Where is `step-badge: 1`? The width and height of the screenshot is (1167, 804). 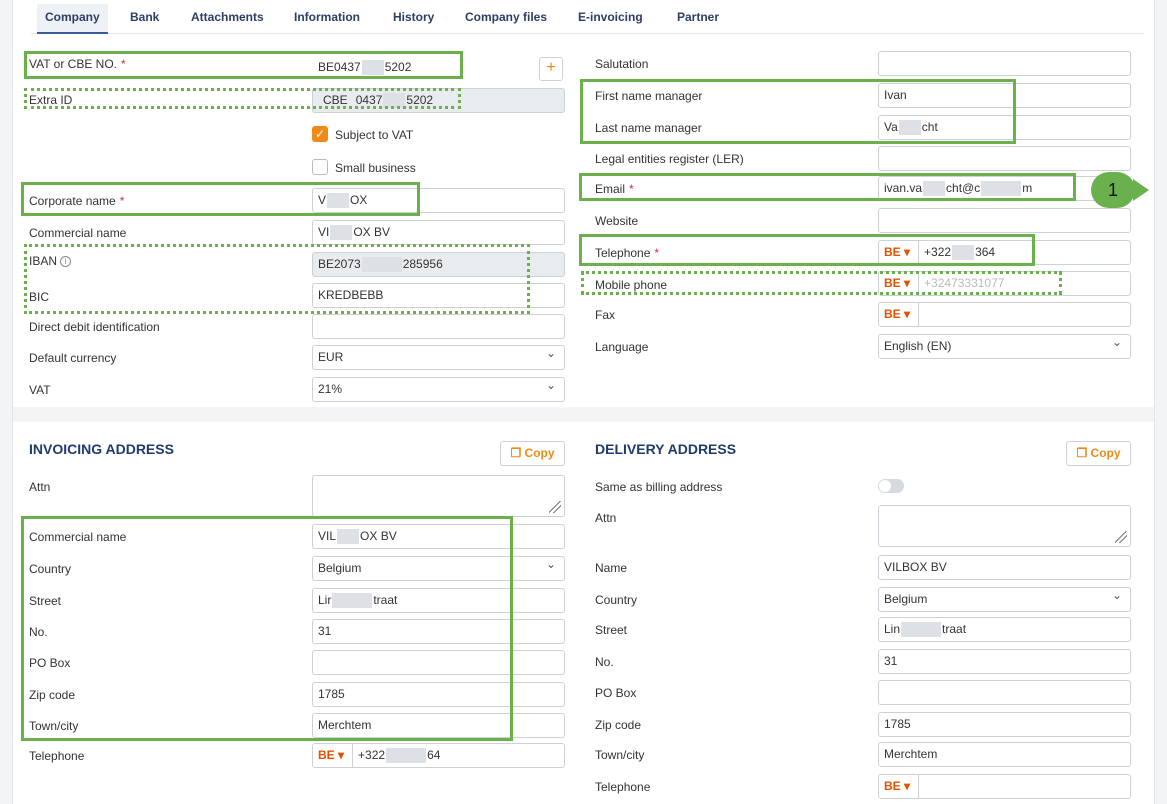
step-badge: 1 is located at coordinates (1120, 190).